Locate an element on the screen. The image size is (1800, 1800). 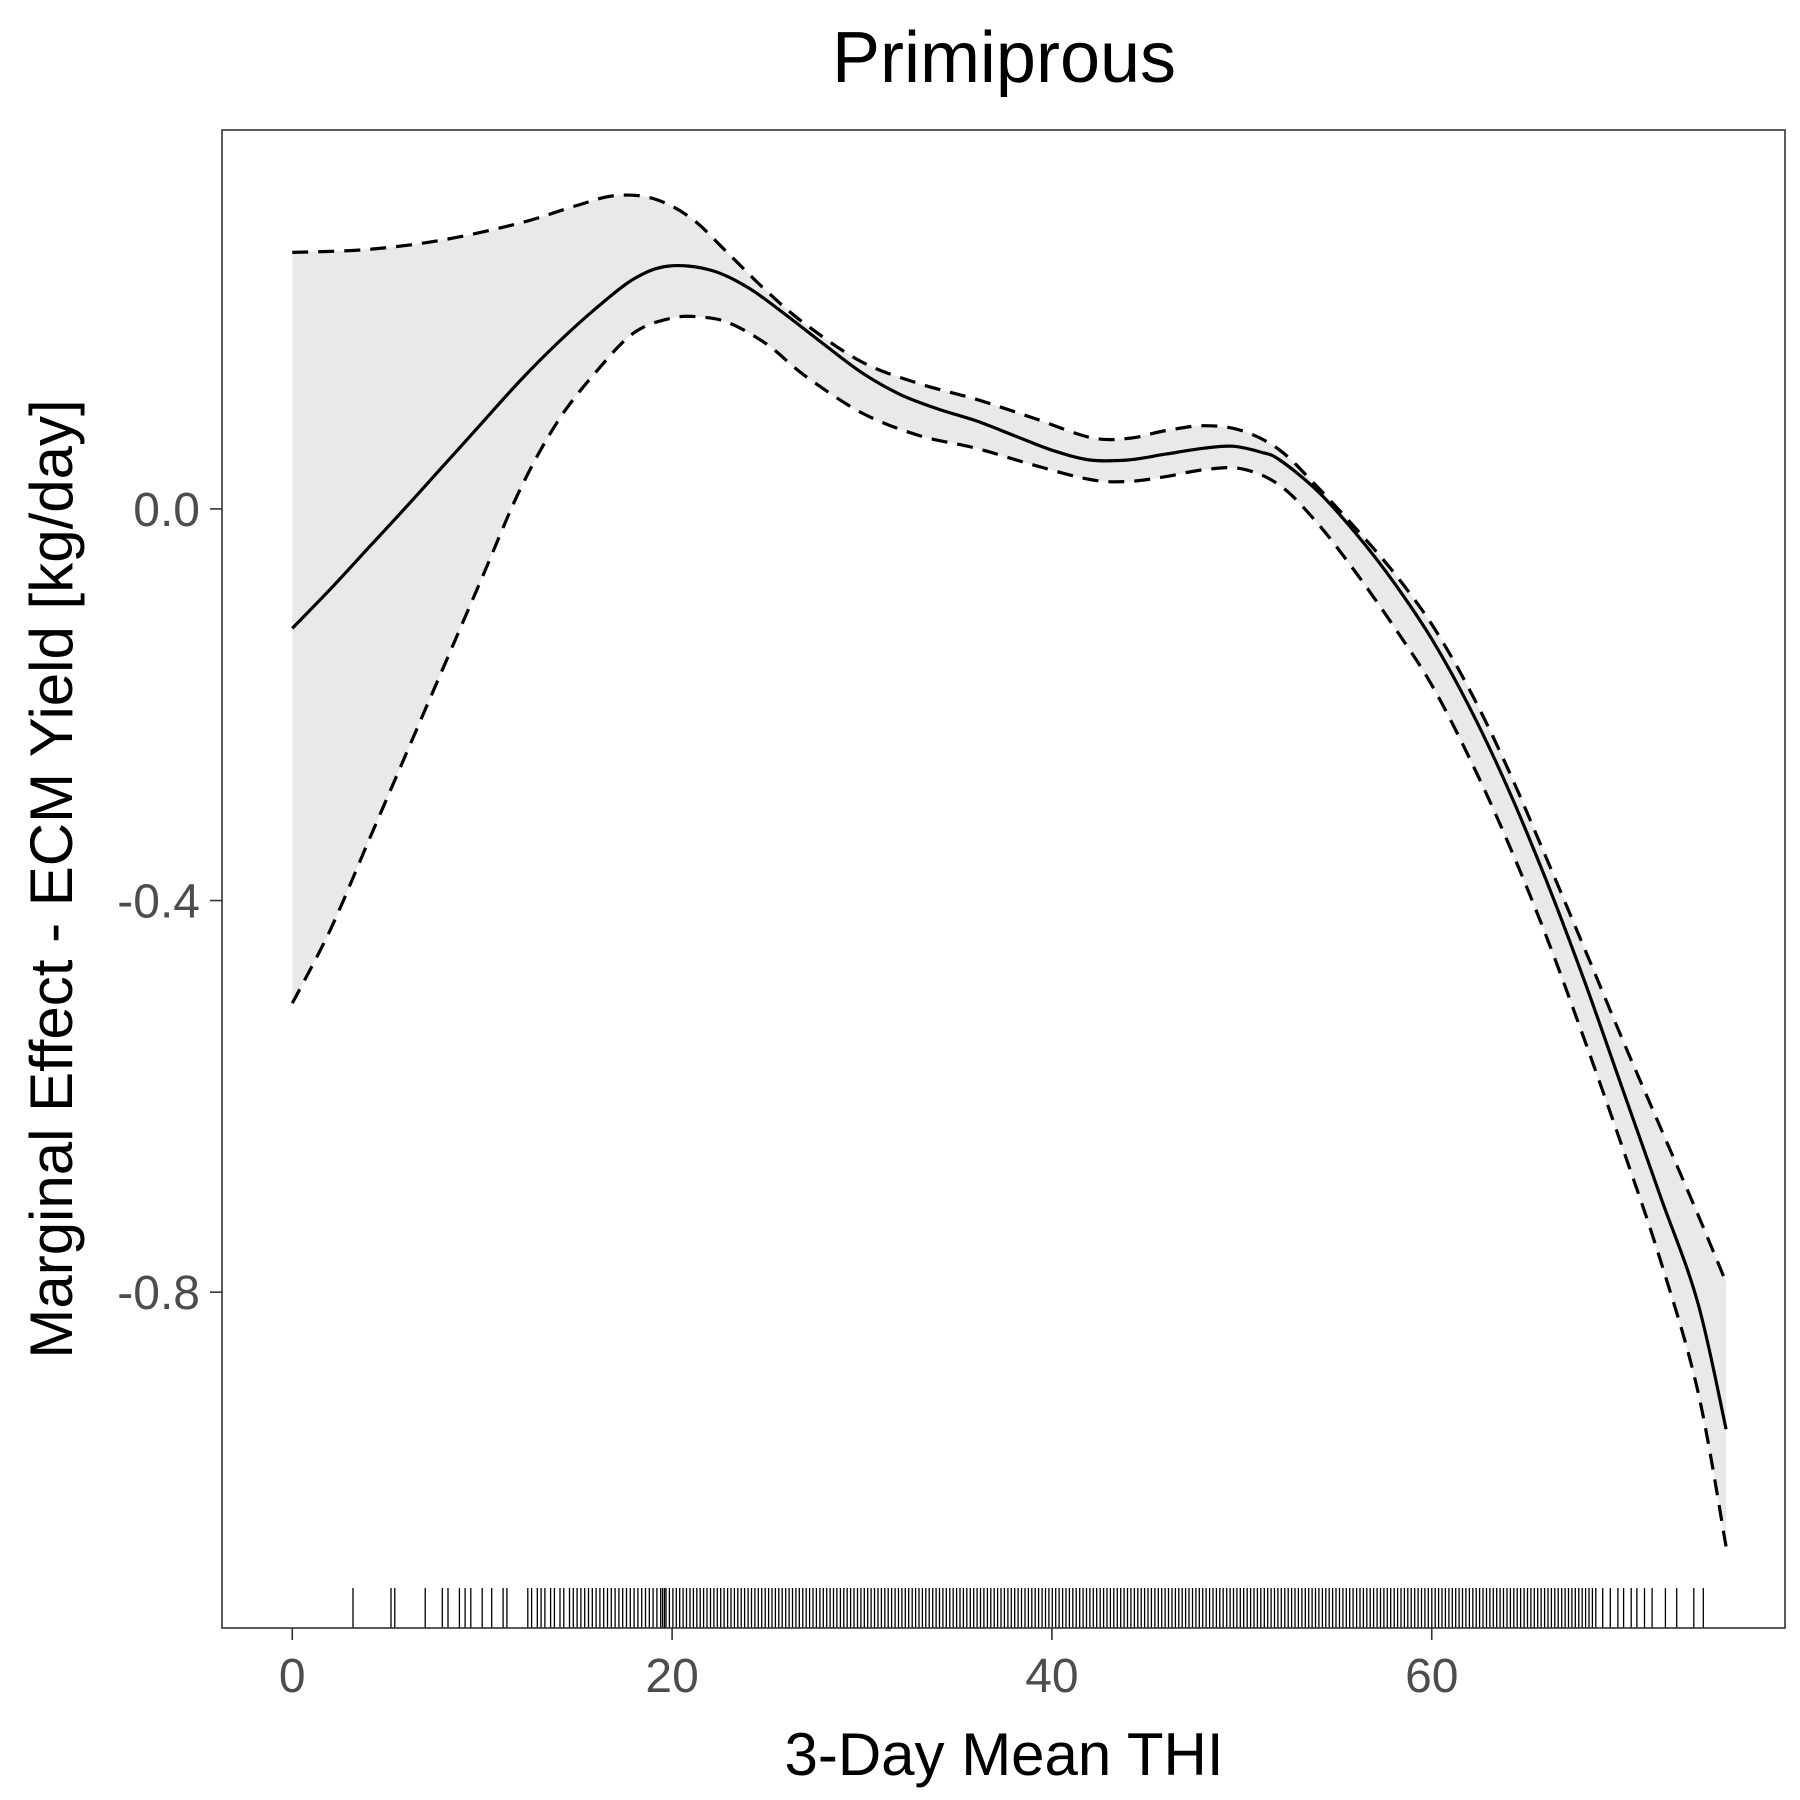
y-axis-title: Marginal Effect - ECM Yield [kg/day] is located at coordinates (51, 878).